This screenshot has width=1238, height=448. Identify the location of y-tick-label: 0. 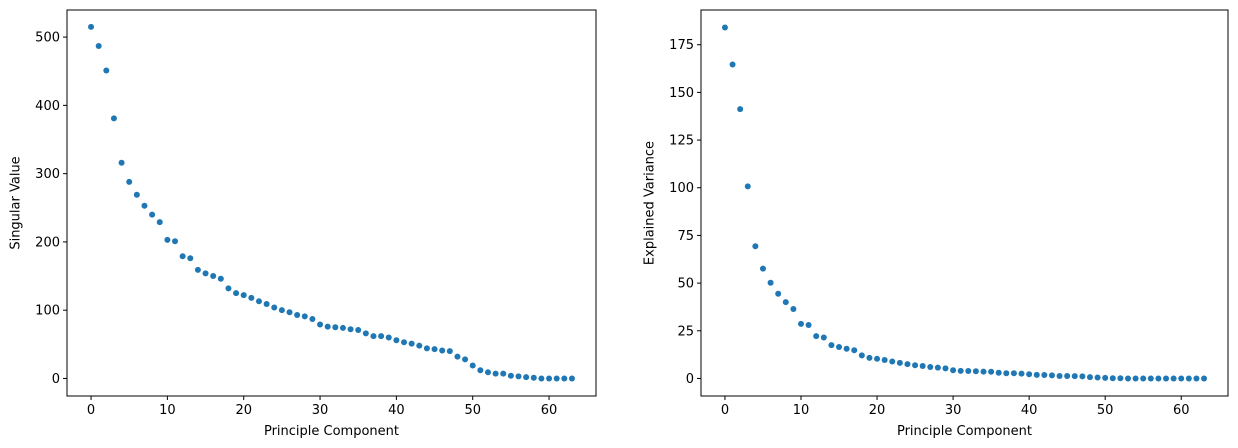
(56, 379).